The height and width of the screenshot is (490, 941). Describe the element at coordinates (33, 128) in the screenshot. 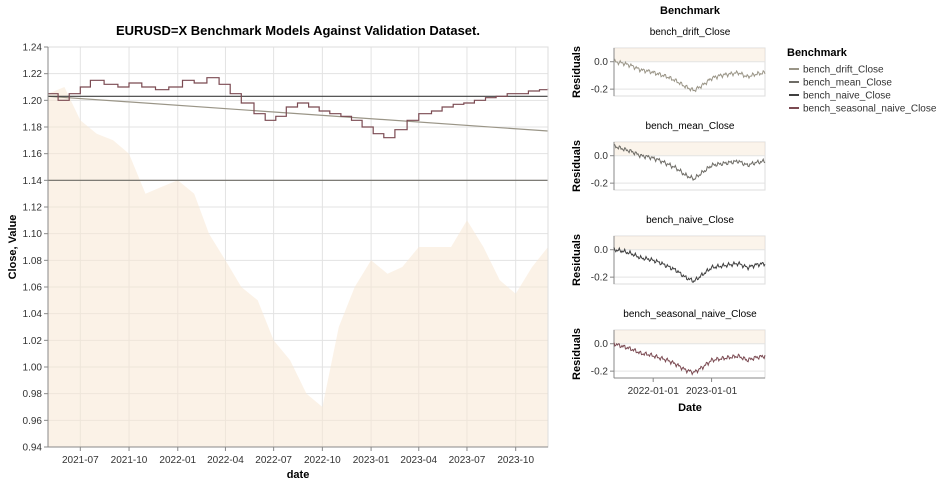

I see `main-y-tick-label: 1.18` at that location.